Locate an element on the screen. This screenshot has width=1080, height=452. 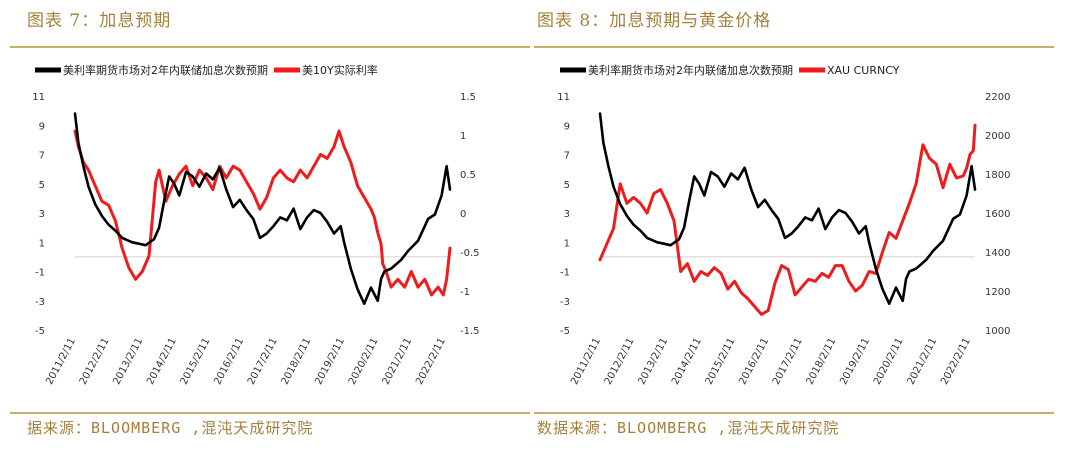
y-left-tick-label: 1 is located at coordinates (42, 243).